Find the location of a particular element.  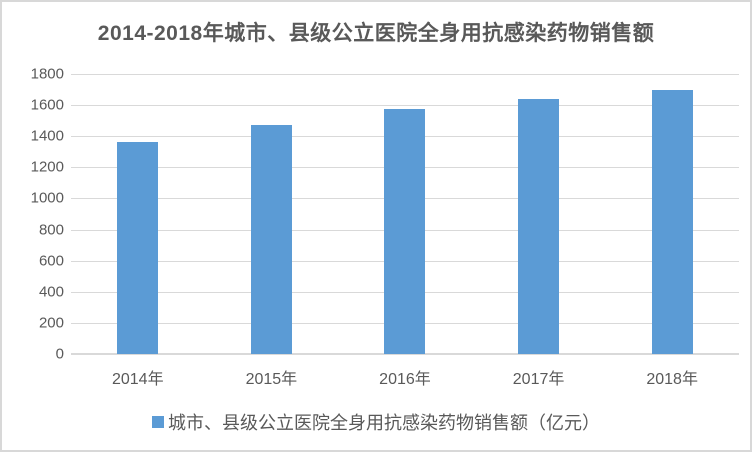

bar-2015 is located at coordinates (271, 239).